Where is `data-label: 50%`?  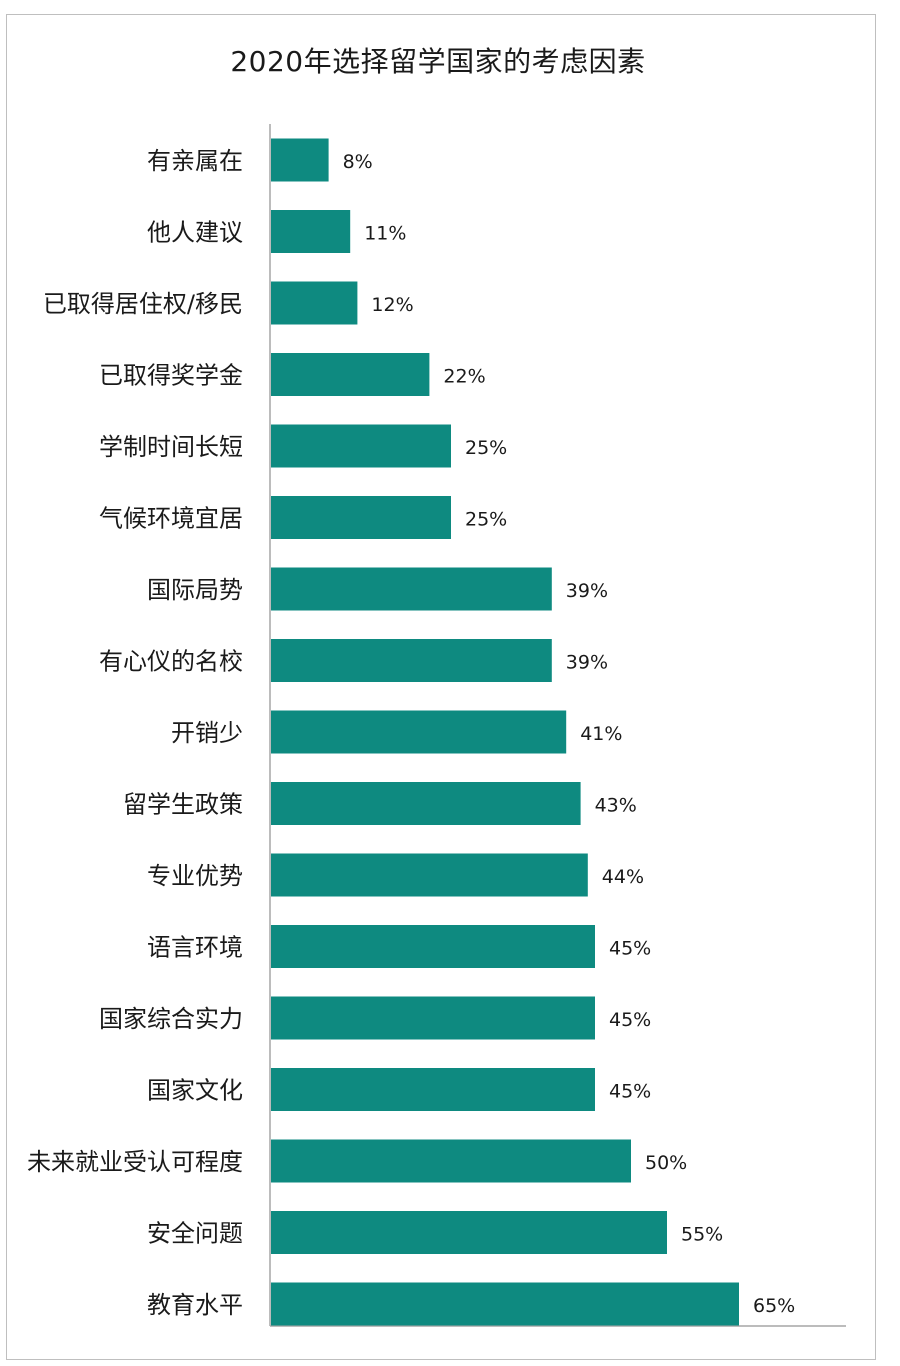 data-label: 50% is located at coordinates (666, 1163).